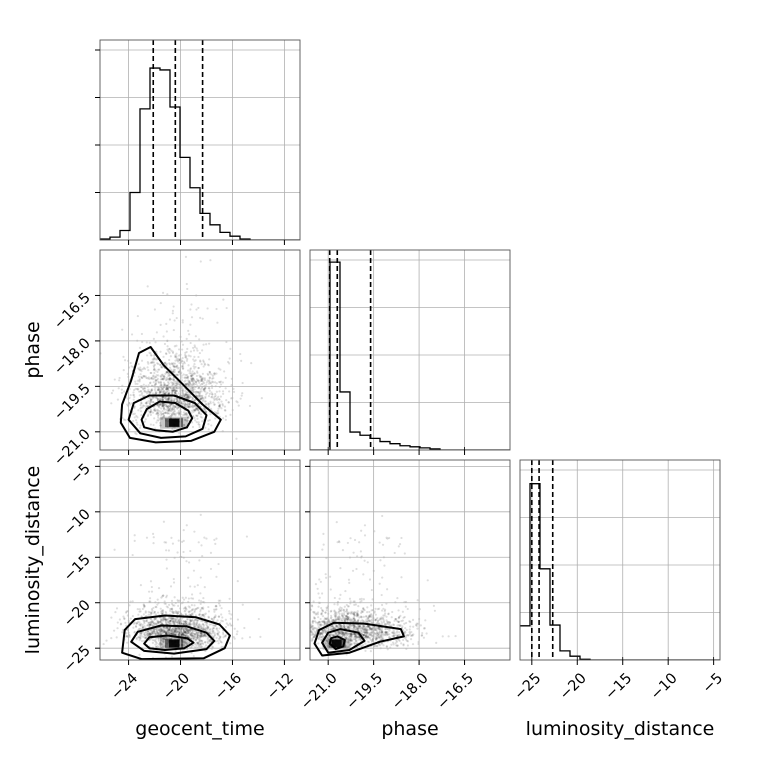 This screenshot has width=760, height=760. What do you see at coordinates (72, 311) in the screenshot?
I see `y-tick-label-phase-3: −16.5` at bounding box center [72, 311].